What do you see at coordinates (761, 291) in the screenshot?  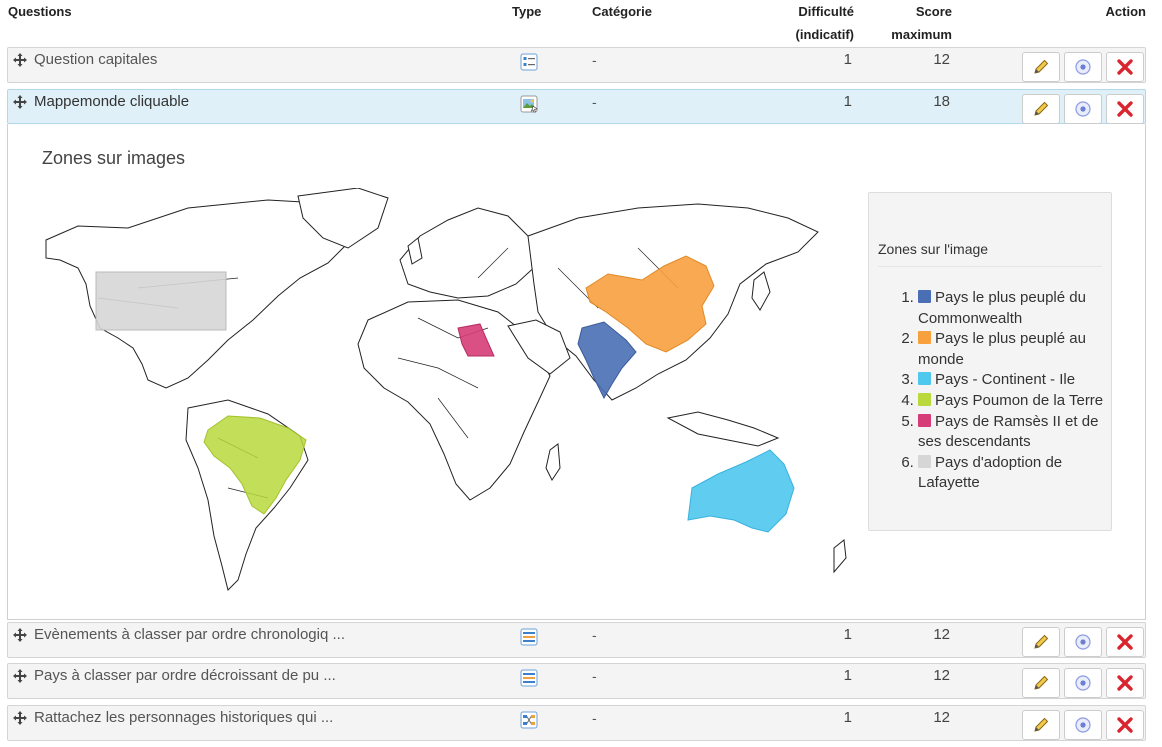 I see `landmass-japan` at bounding box center [761, 291].